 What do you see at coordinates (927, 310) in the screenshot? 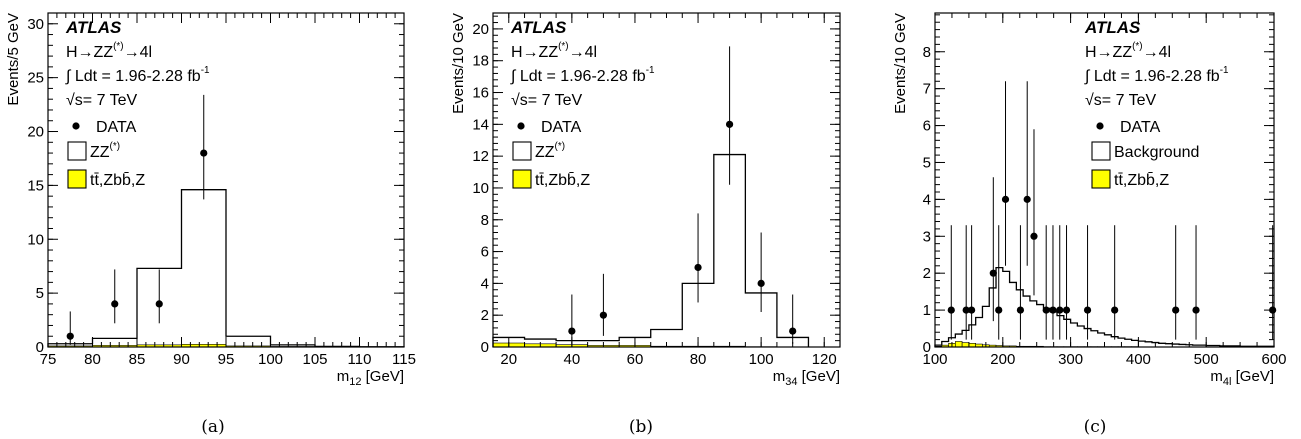
I see `y-tick-label: 1` at bounding box center [927, 310].